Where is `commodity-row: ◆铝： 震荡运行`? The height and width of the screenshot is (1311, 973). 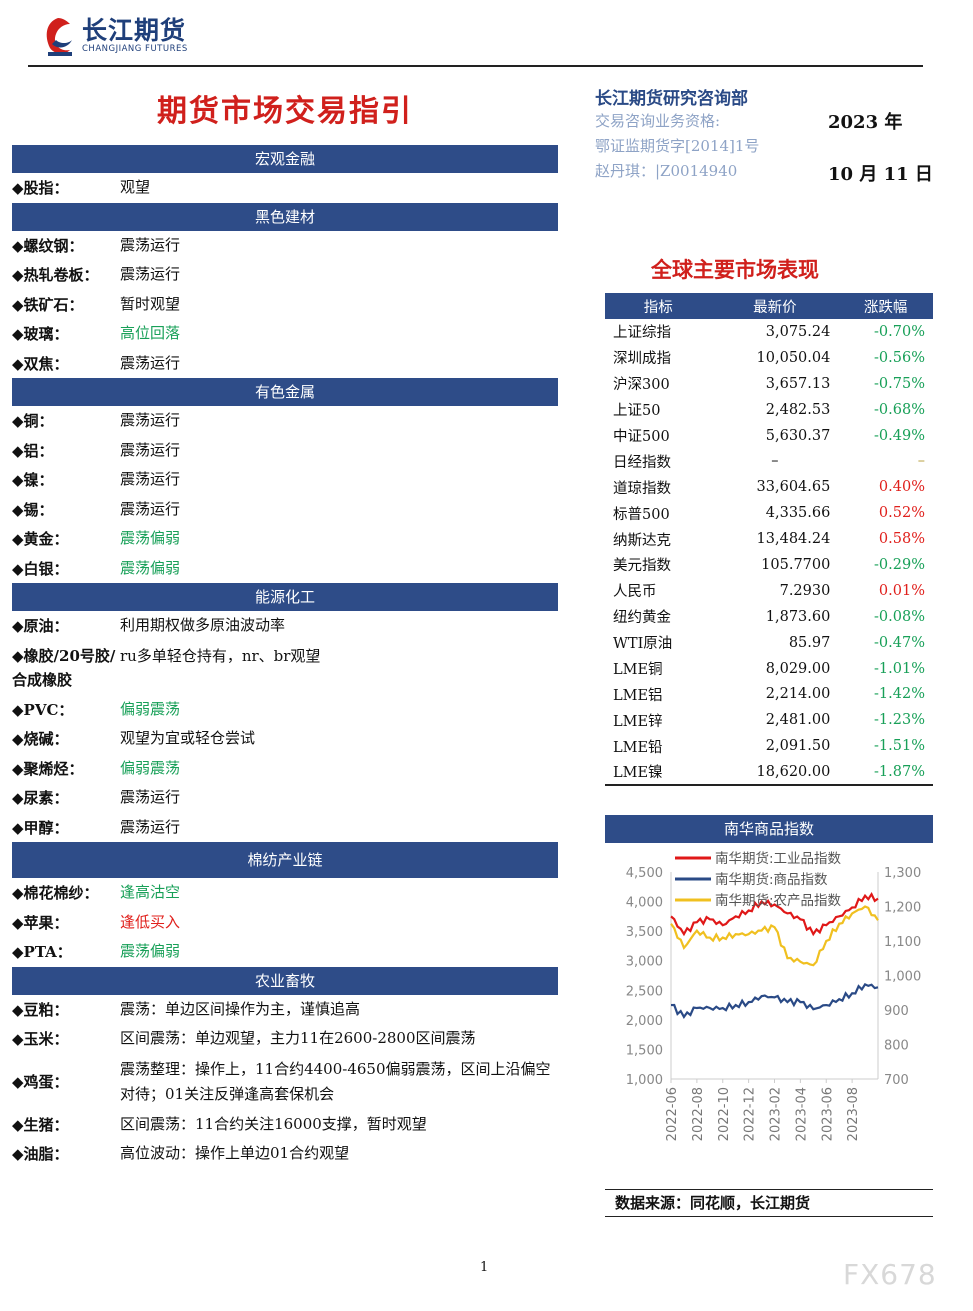 commodity-row: ◆铝： 震荡运行 is located at coordinates (285, 451).